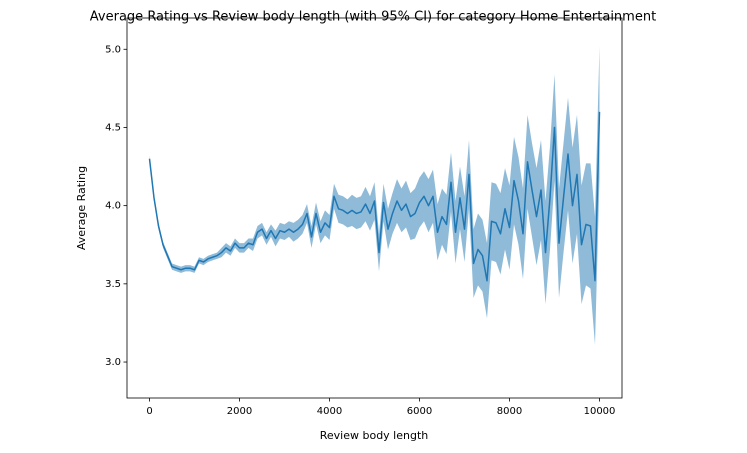  What do you see at coordinates (113, 49) in the screenshot?
I see `y-tick-label: 5.0` at bounding box center [113, 49].